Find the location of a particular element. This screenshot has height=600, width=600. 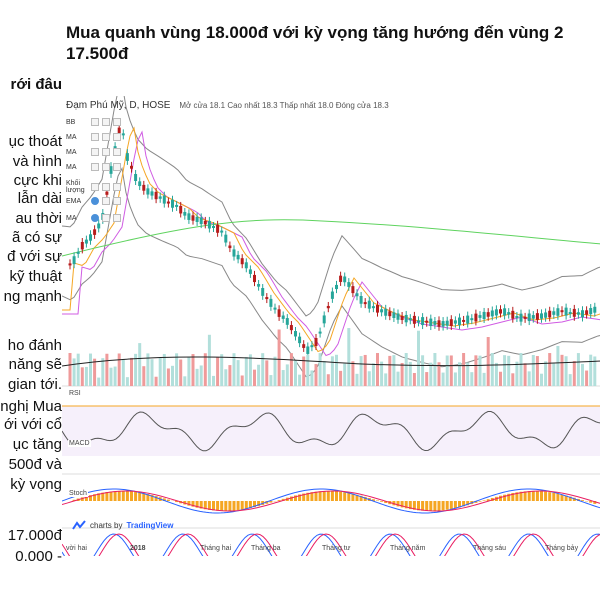

side-text-line: và hình is located at coordinates (37, 161).